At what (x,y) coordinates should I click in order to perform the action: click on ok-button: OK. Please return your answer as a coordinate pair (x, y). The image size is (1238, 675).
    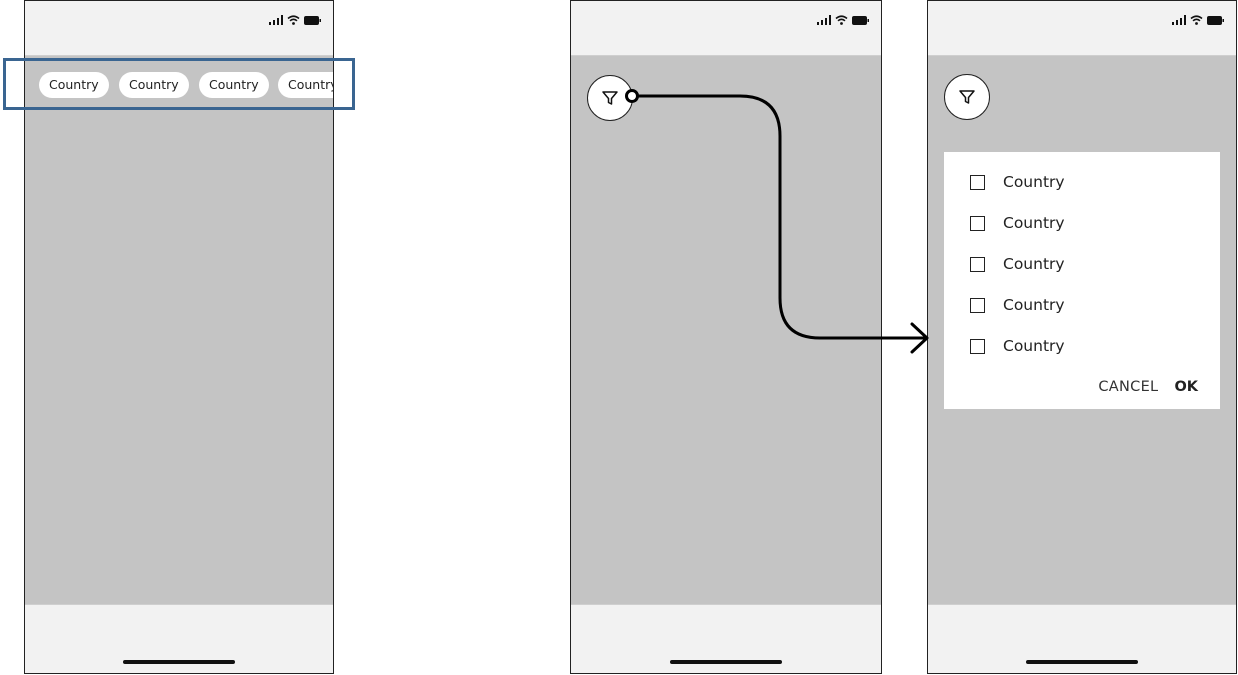
    Looking at the image, I should click on (1186, 387).